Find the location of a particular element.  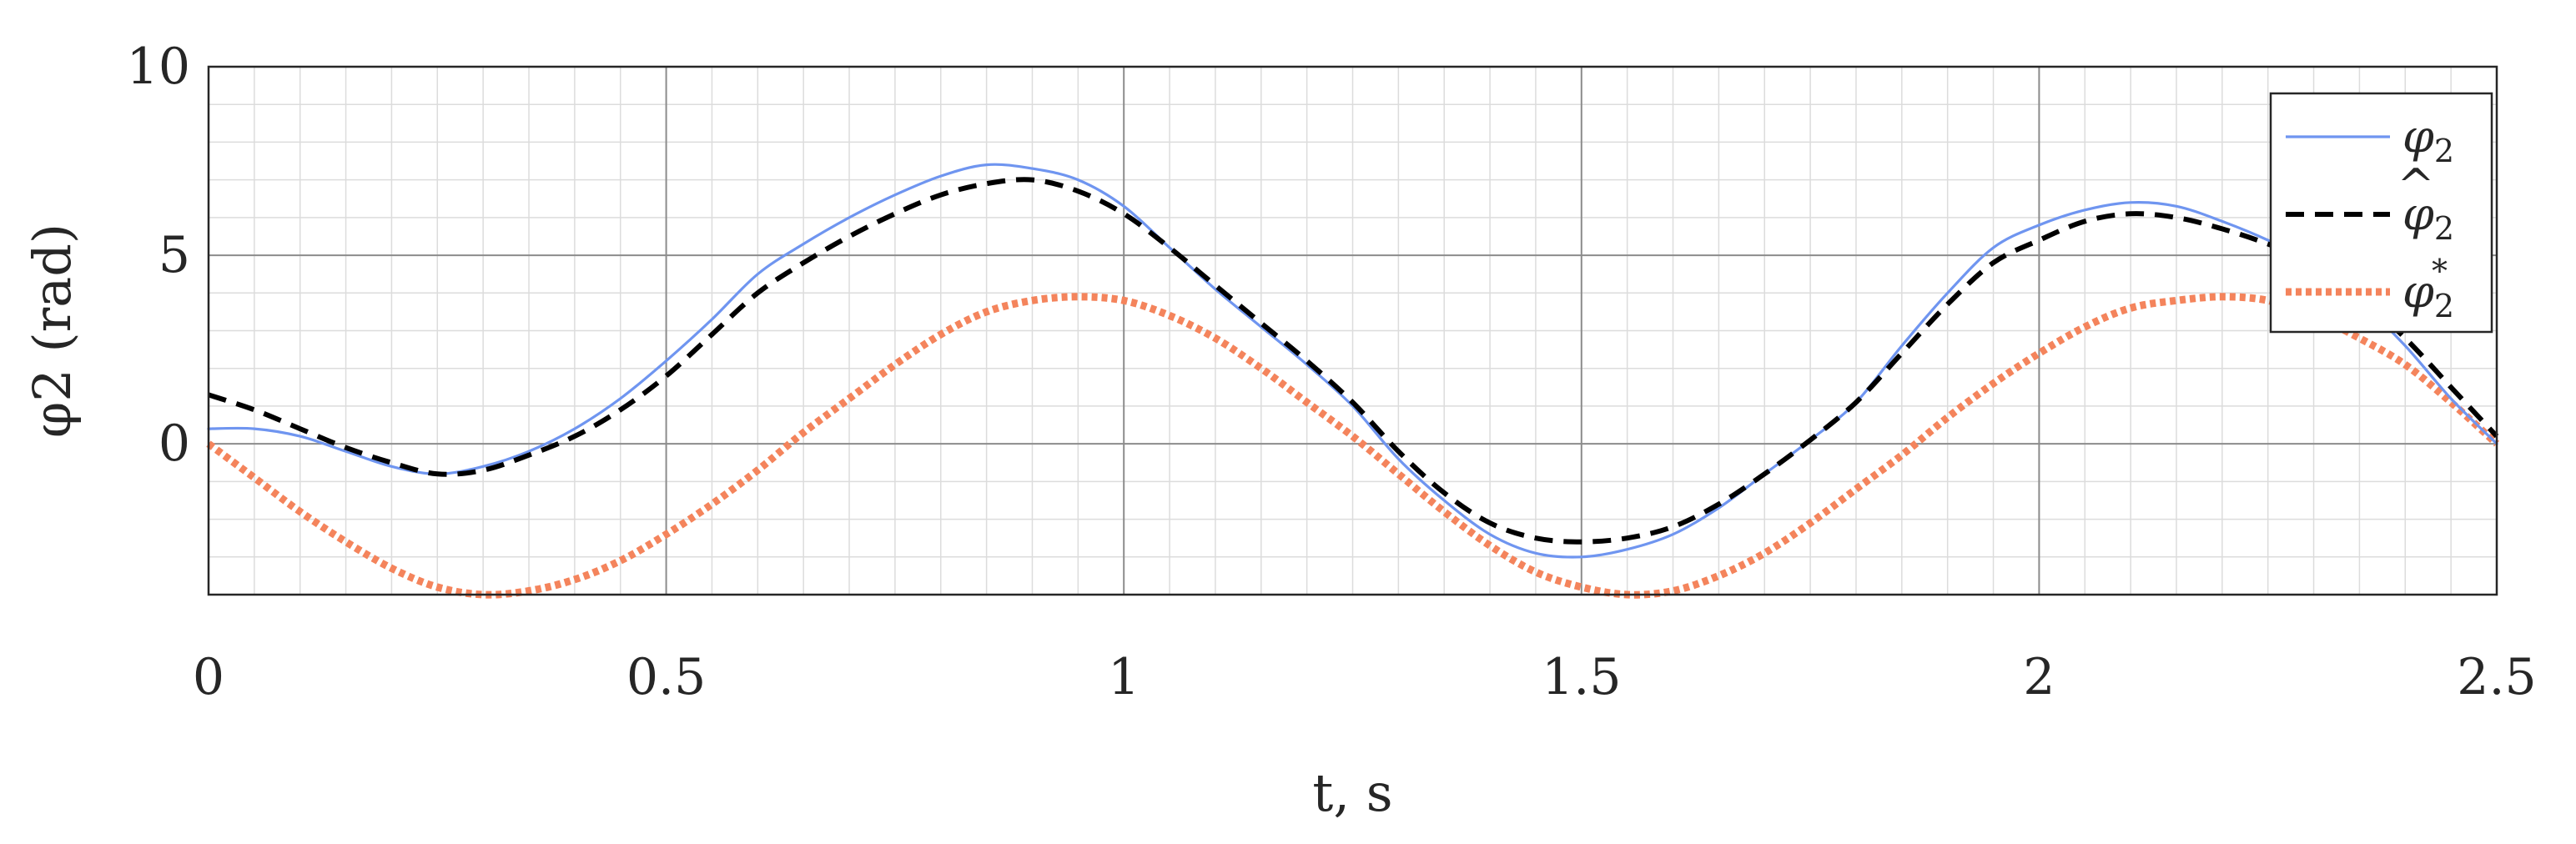

y-tick-label: 10 is located at coordinates (158, 67).